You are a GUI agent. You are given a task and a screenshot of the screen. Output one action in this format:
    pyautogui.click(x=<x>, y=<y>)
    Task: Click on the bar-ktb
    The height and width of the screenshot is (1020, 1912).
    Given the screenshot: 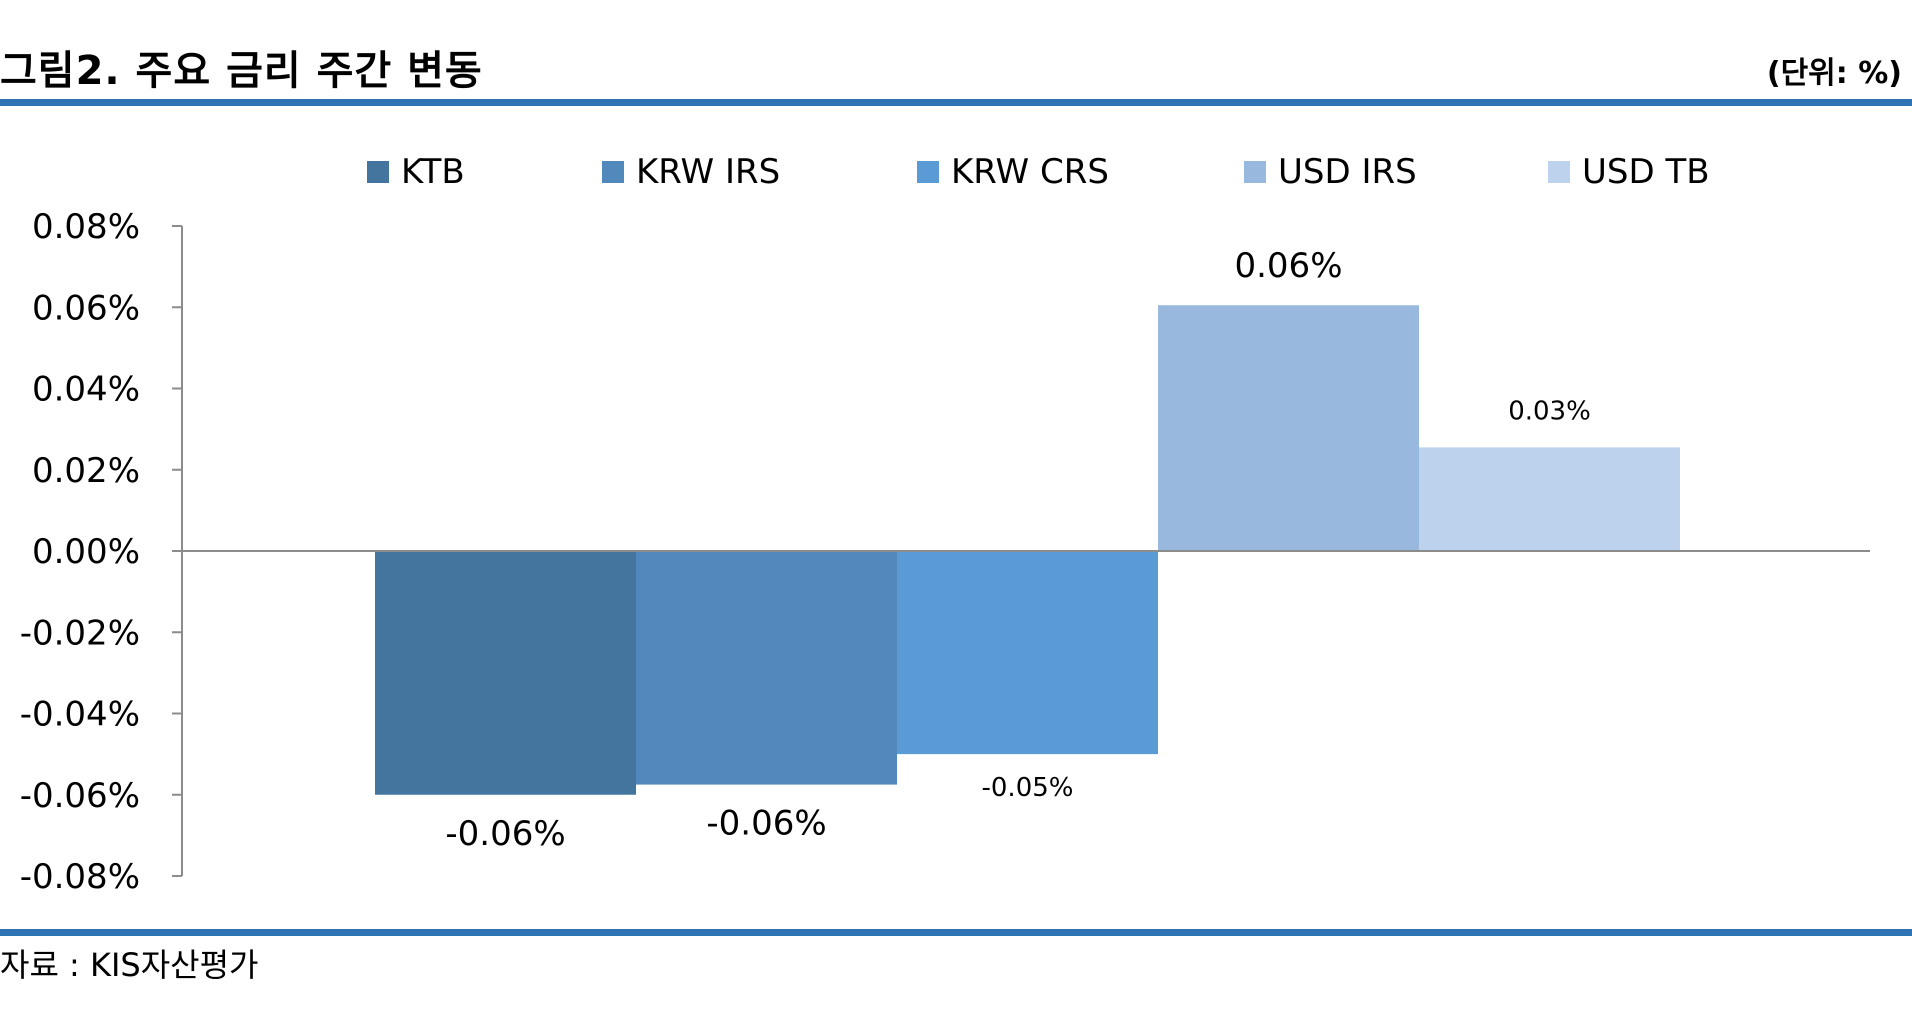 What is the action you would take?
    pyautogui.click(x=505, y=673)
    